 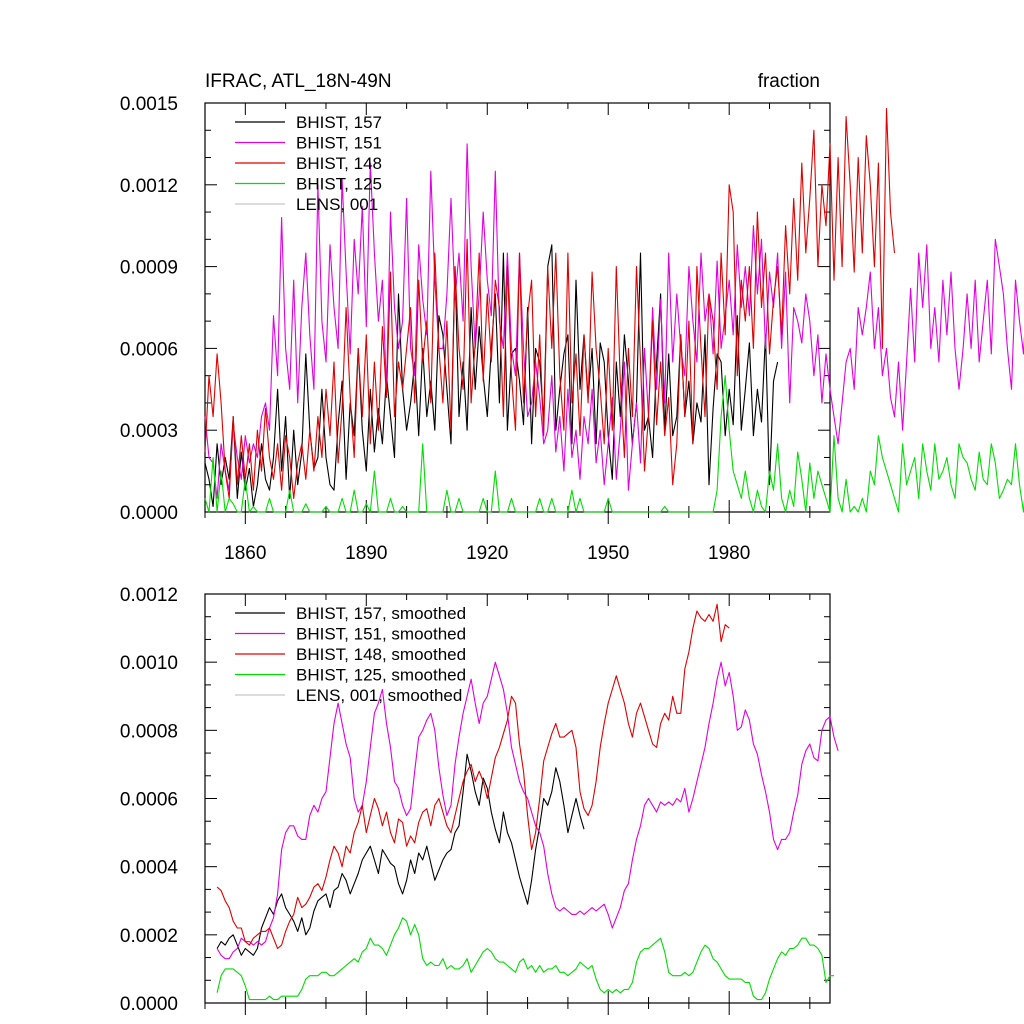 What do you see at coordinates (298, 81) in the screenshot?
I see `chart-title: IFRAC, ATL_18N-49N` at bounding box center [298, 81].